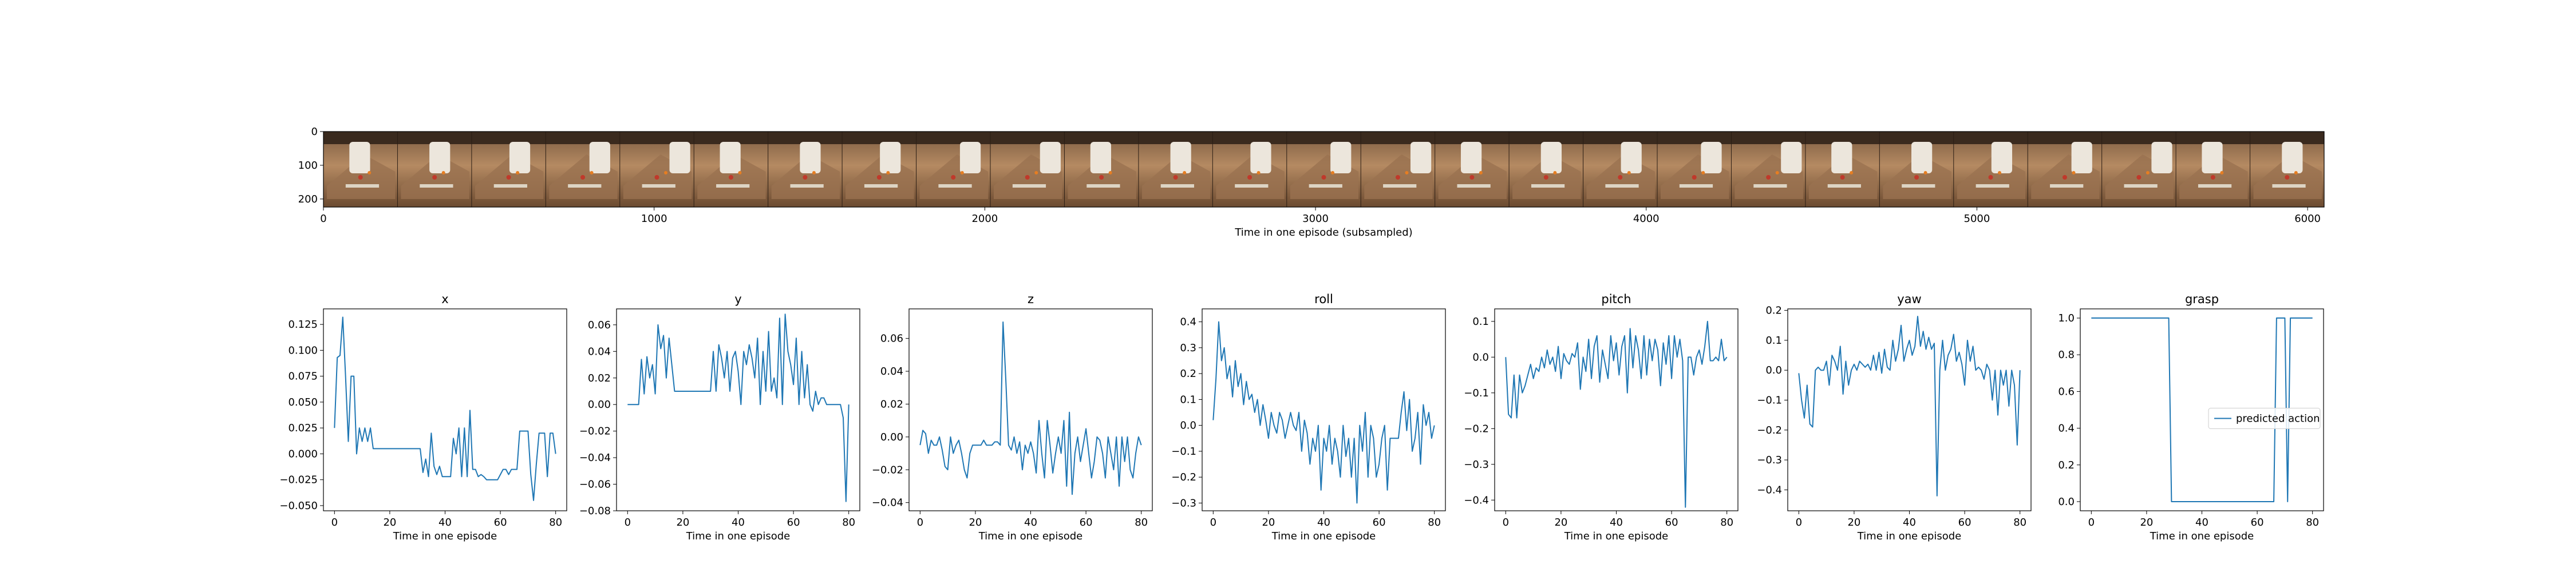 Image resolution: width=2576 pixels, height=572 pixels. I want to click on legend-box, so click(2264, 418).